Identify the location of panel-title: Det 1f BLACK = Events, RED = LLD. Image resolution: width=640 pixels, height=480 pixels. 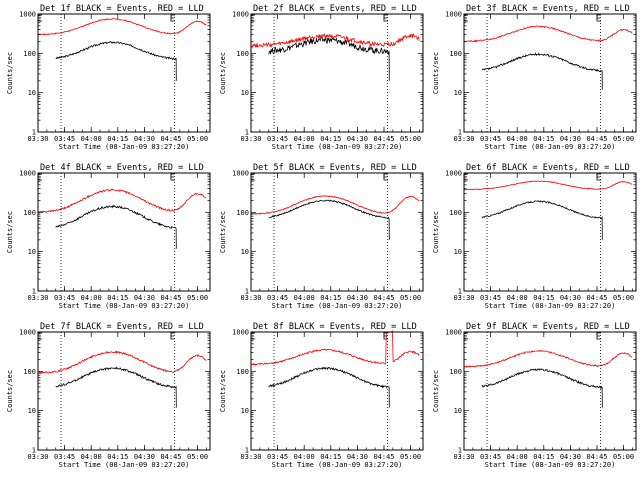
(122, 9).